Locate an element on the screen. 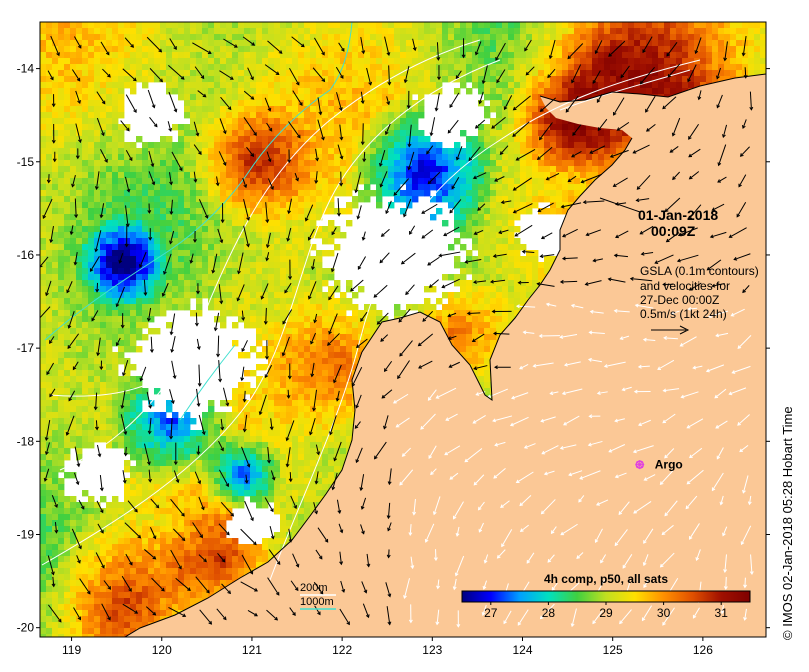 This screenshot has width=809, height=672. colorbar-tick-label: 30 is located at coordinates (664, 613).